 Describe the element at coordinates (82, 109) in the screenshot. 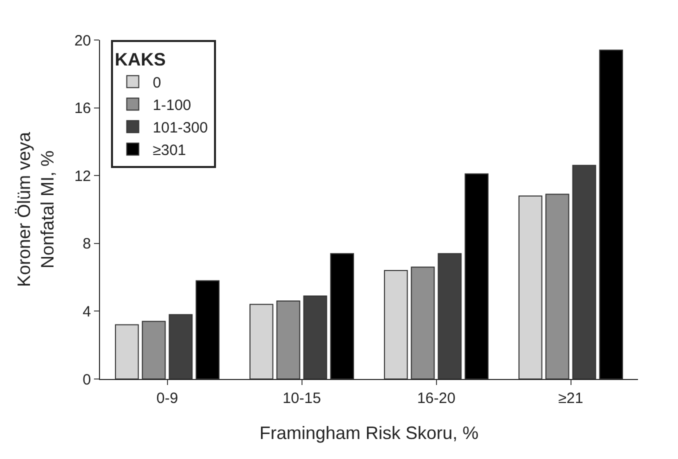

I see `y-tick-label: 16` at that location.